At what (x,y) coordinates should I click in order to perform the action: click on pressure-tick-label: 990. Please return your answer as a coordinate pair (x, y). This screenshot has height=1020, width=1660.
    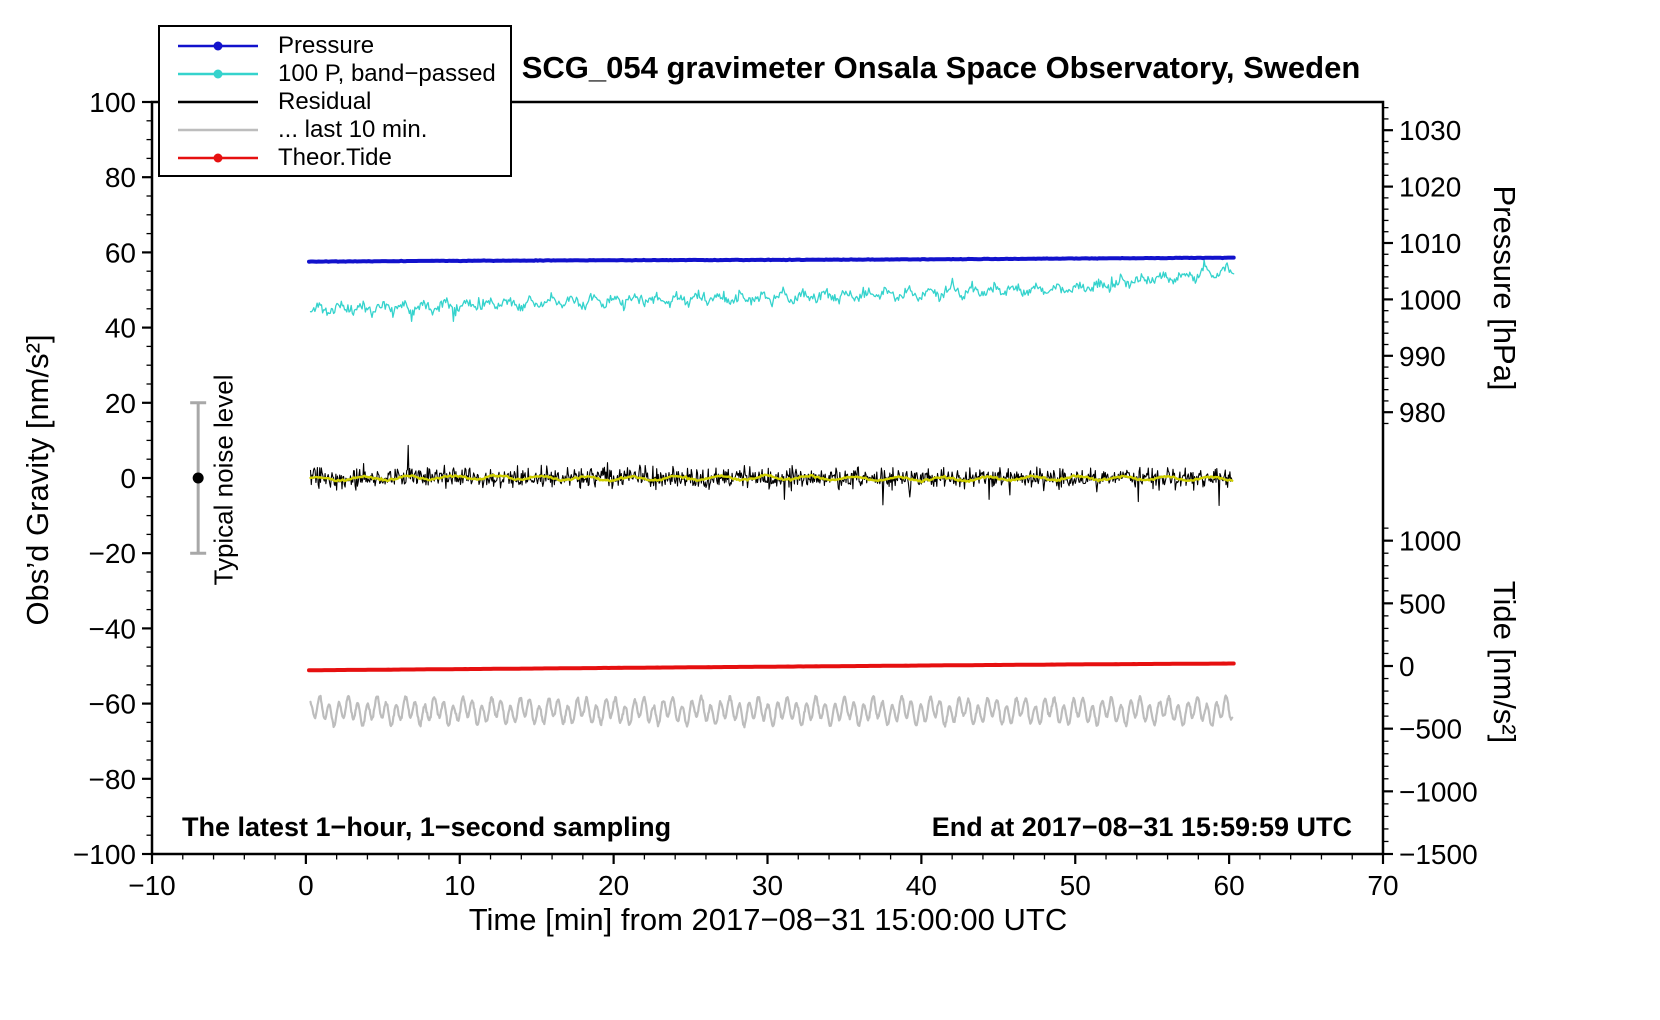
    Looking at the image, I should click on (1422, 356).